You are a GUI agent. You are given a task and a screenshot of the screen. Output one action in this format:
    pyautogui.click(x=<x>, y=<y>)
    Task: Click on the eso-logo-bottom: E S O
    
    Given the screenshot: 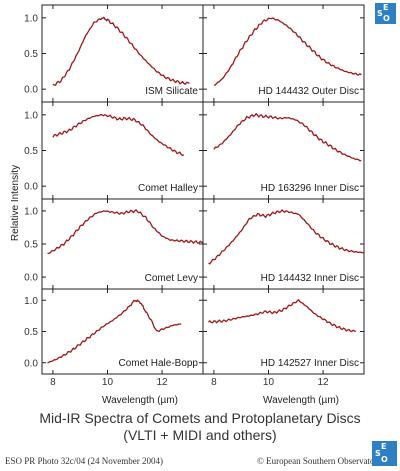 What is the action you would take?
    pyautogui.click(x=384, y=453)
    